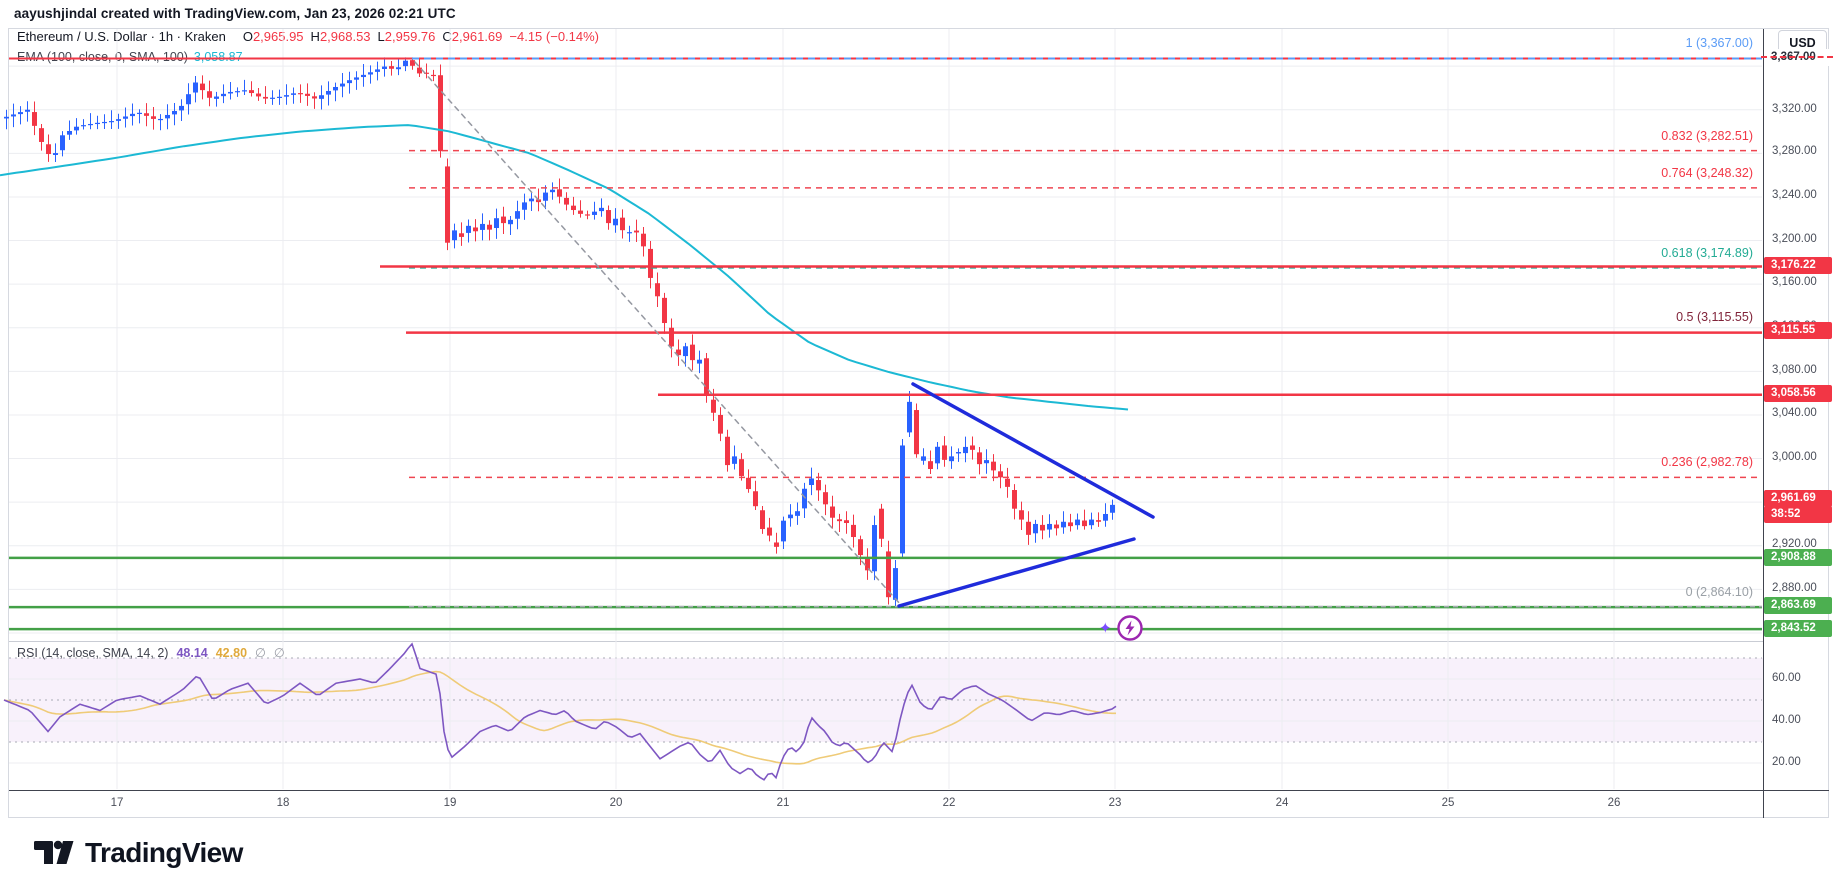 This screenshot has height=875, width=1835. I want to click on time-axis-label: 24, so click(1282, 803).